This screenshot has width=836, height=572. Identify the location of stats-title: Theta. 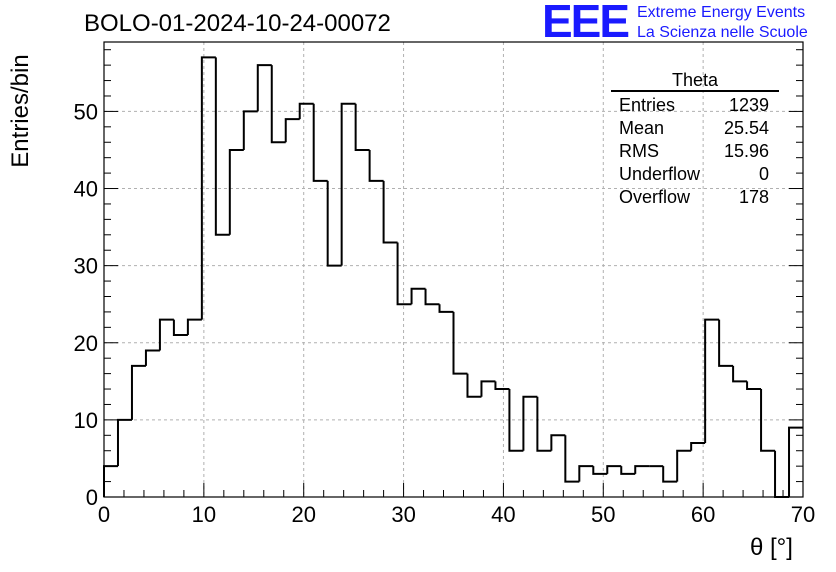
(695, 81).